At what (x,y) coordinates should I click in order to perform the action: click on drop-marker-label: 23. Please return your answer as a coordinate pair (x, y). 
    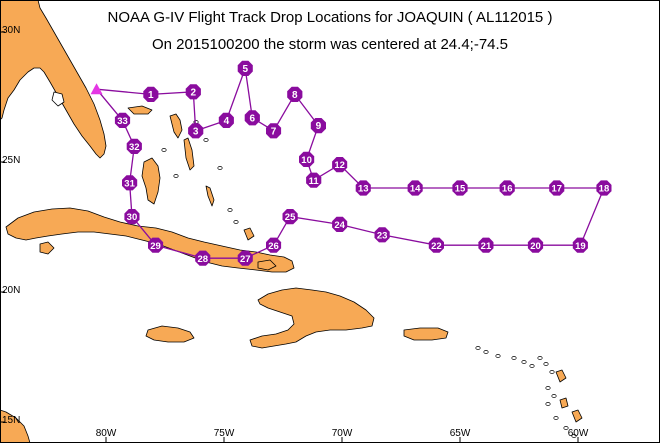
    Looking at the image, I should click on (382, 235).